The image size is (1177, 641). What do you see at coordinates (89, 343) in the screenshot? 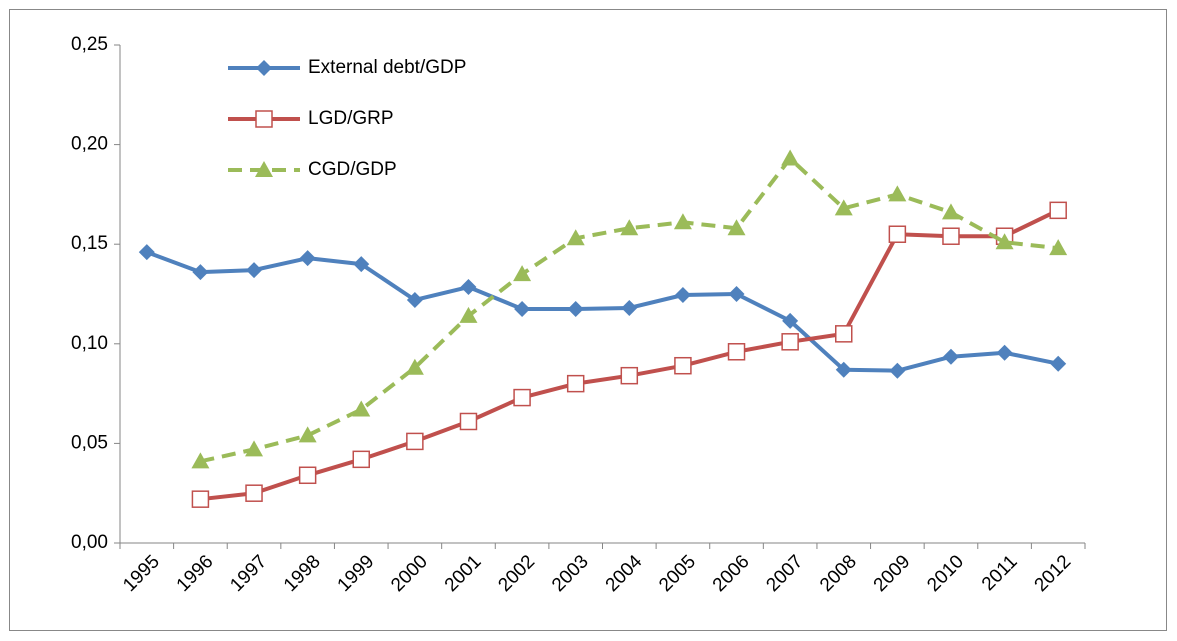
I see `y-tick-label: 0,10` at bounding box center [89, 343].